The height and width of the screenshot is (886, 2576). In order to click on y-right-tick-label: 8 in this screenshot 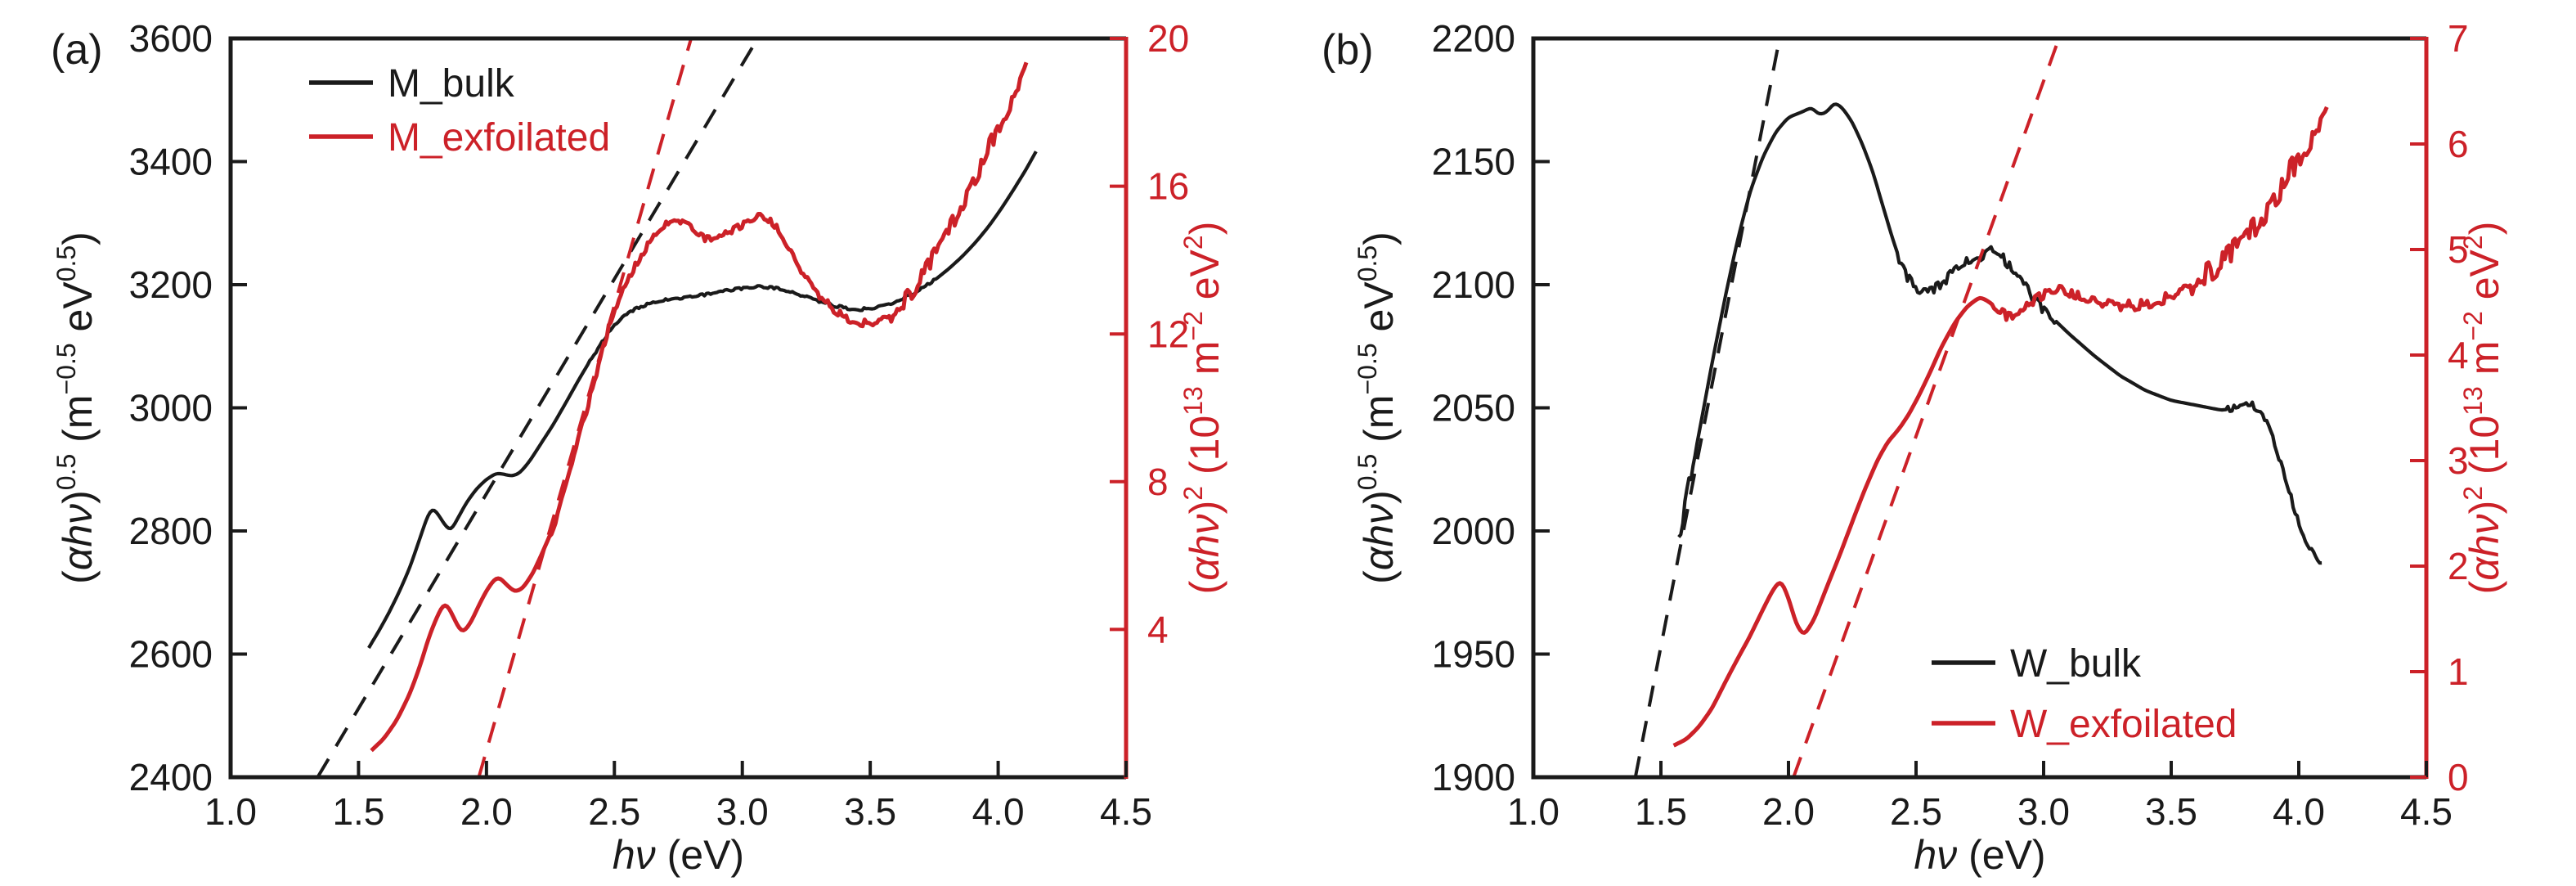, I will do `click(1158, 482)`.